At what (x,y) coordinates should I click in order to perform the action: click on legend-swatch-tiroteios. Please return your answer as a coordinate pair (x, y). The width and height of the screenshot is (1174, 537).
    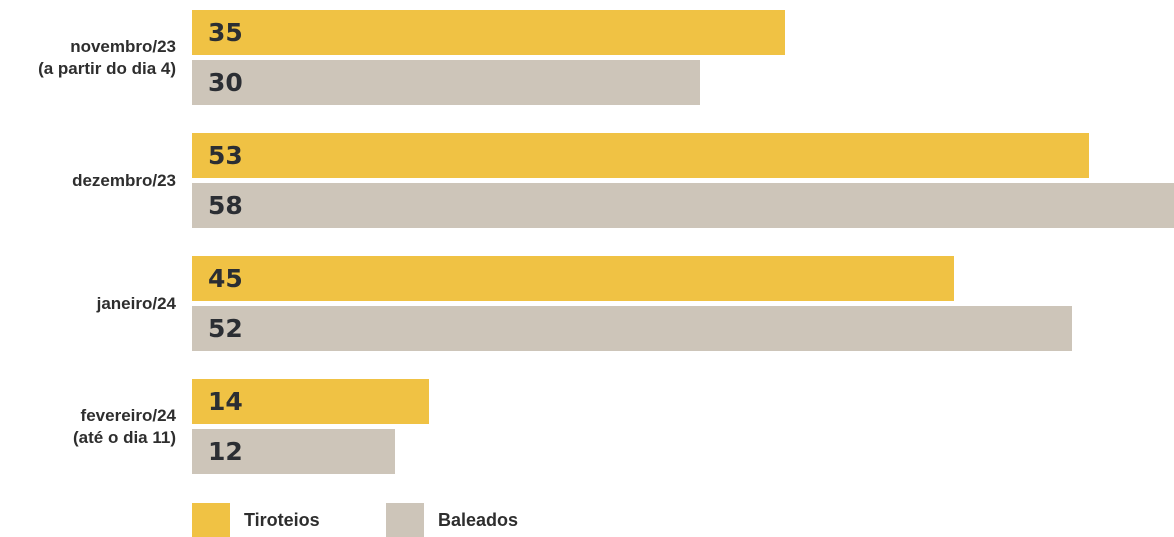
    Looking at the image, I should click on (211, 520).